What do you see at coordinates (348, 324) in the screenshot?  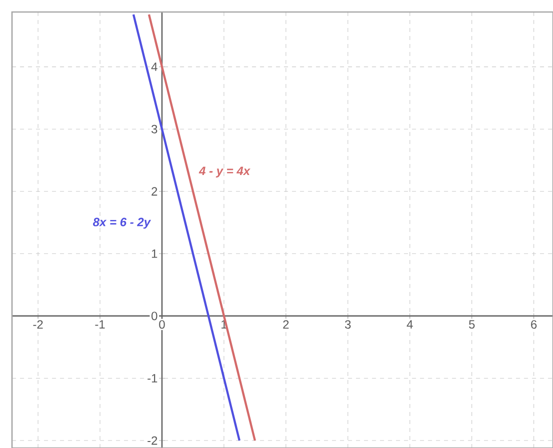 I see `x-tick-label: 3` at bounding box center [348, 324].